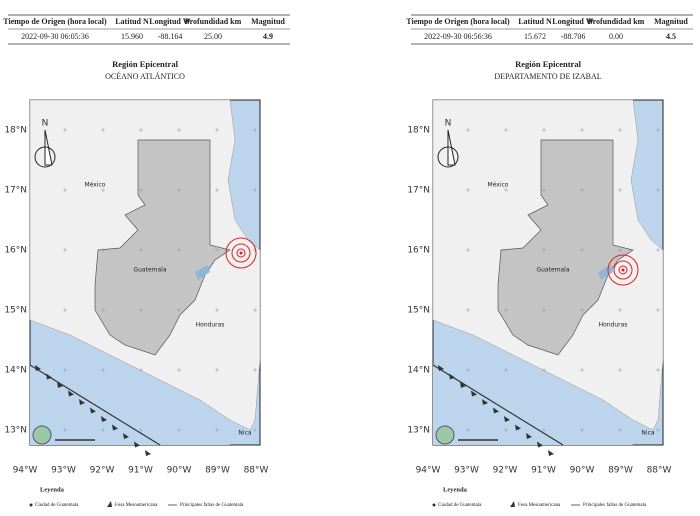 The width and height of the screenshot is (700, 516). What do you see at coordinates (244, 433) in the screenshot?
I see `place-label: Nica` at bounding box center [244, 433].